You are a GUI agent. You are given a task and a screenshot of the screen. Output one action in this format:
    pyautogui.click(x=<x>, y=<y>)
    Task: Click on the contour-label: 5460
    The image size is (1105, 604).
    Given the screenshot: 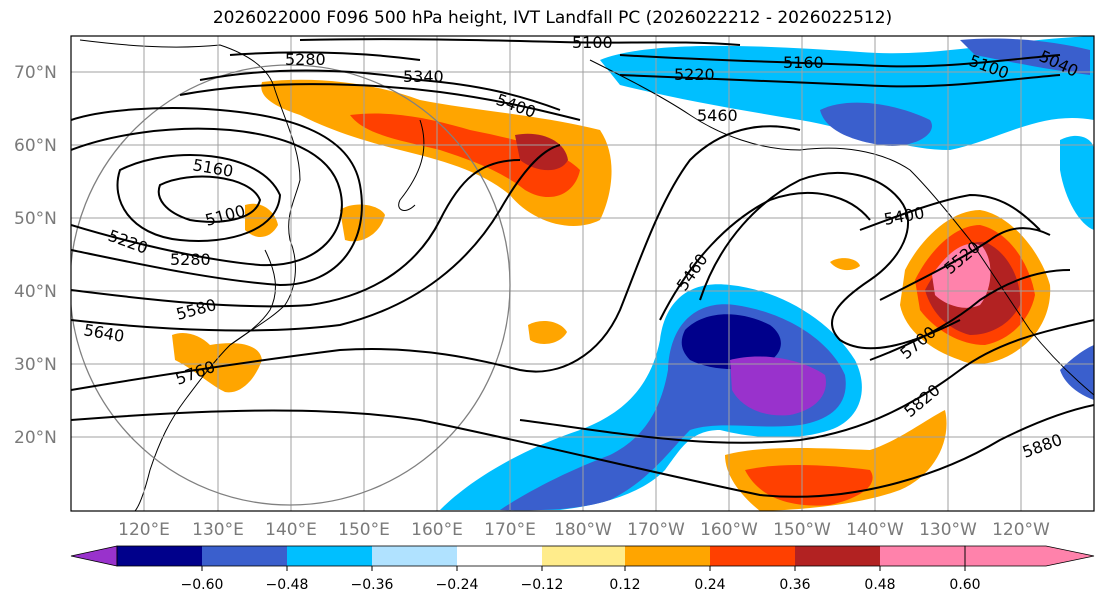 What is the action you would take?
    pyautogui.click(x=717, y=115)
    